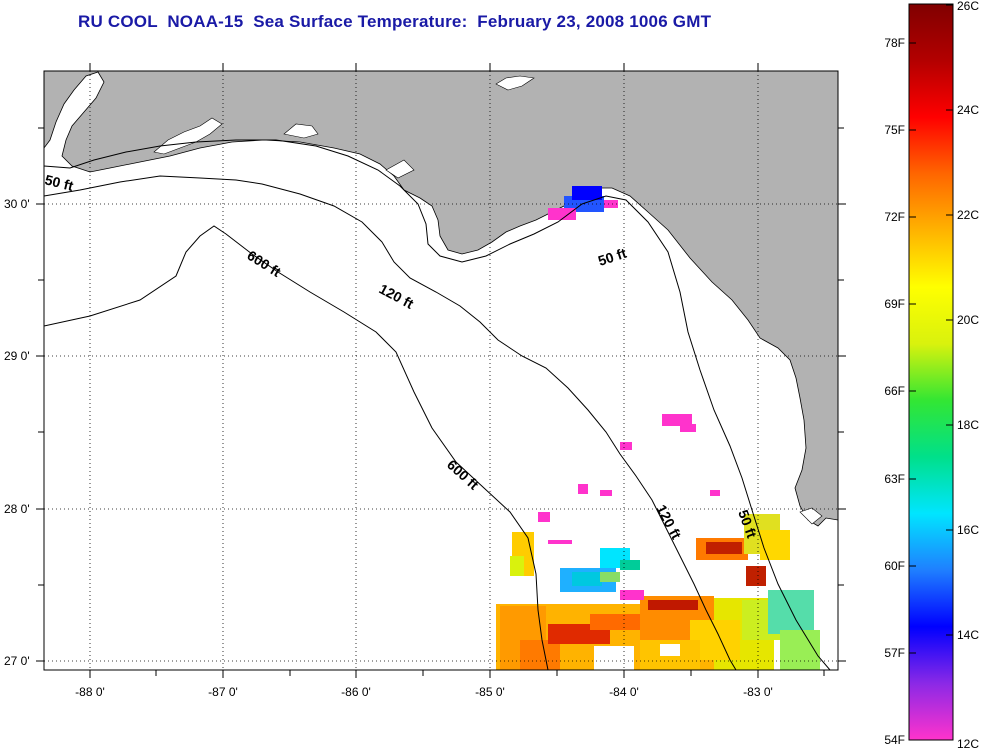 The height and width of the screenshot is (754, 992). Describe the element at coordinates (894, 566) in the screenshot. I see `cb-f-label: 60F` at that location.